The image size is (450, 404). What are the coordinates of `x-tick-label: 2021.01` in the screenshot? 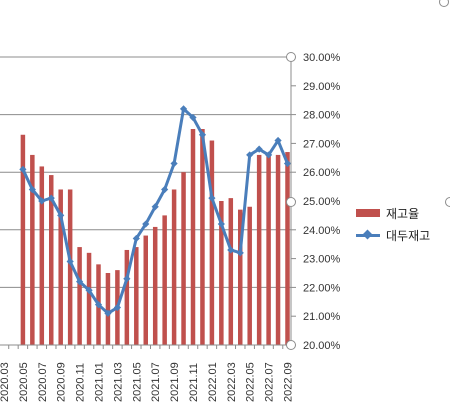 It's located at (100, 382).